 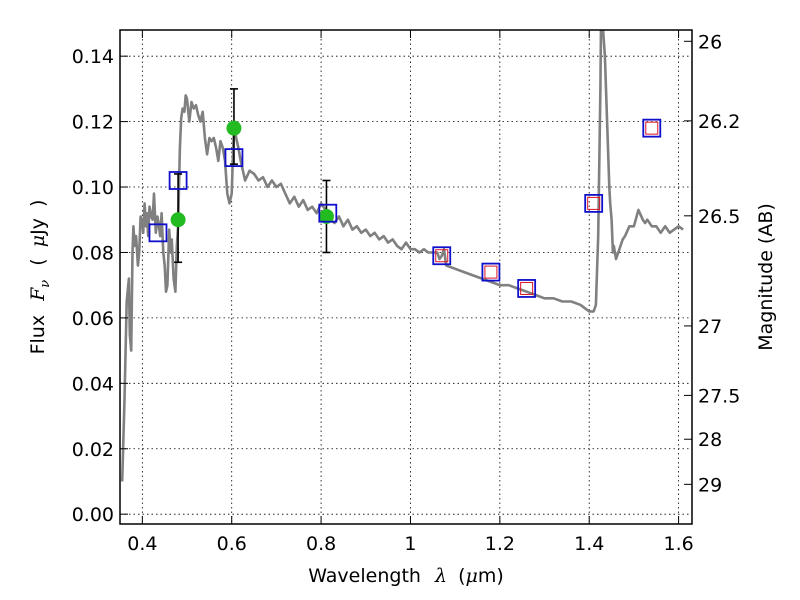 What do you see at coordinates (710, 327) in the screenshot?
I see `y2-tick-label: 27` at bounding box center [710, 327].